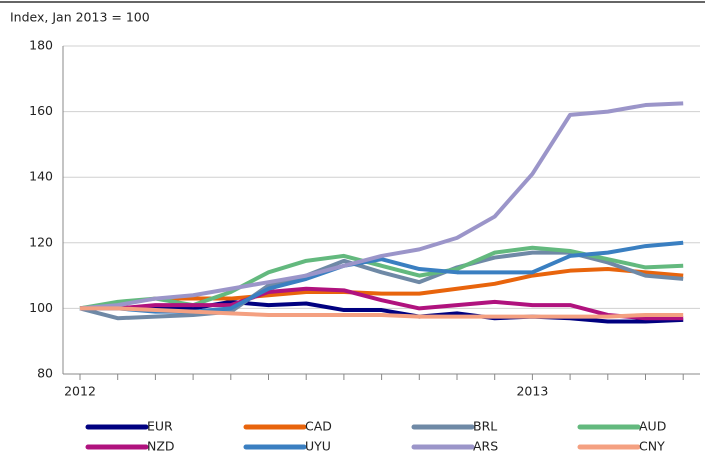  Describe the element at coordinates (161, 446) in the screenshot. I see `legend-label: NZD` at that location.